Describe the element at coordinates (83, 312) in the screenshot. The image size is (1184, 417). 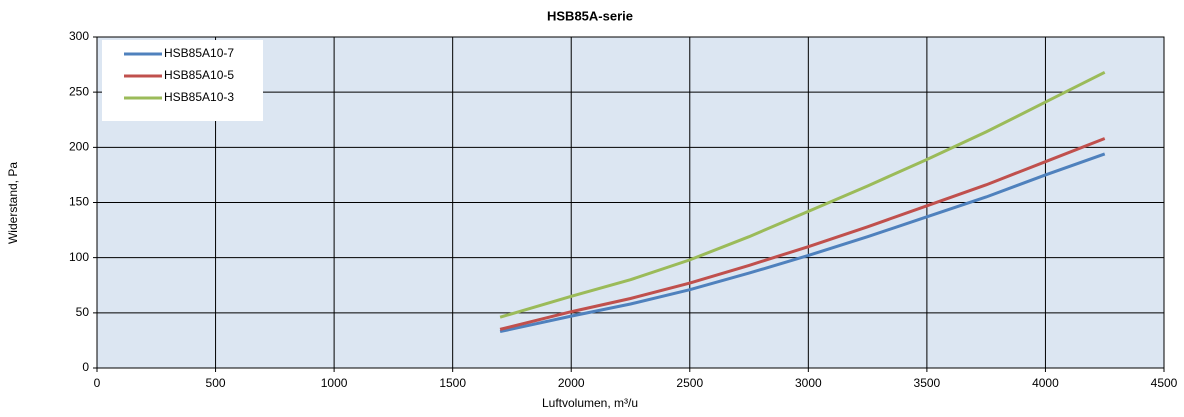
I see `y-tick-label: 50` at that location.